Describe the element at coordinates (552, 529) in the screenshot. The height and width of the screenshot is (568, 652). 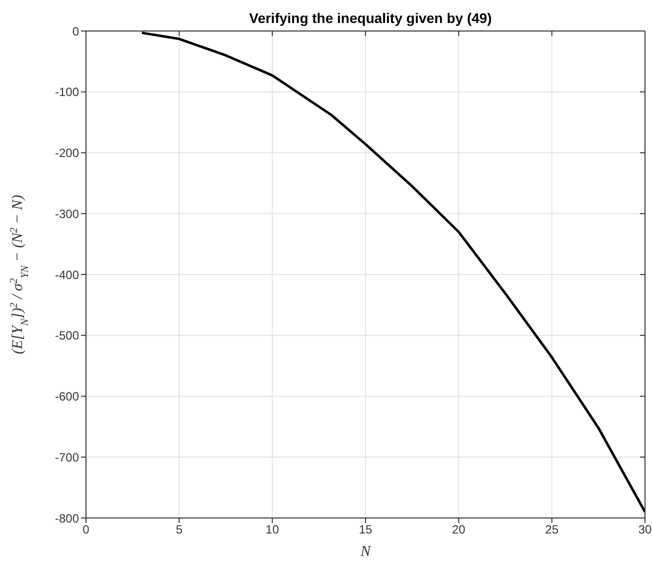
I see `x-tick-label: 25` at that location.